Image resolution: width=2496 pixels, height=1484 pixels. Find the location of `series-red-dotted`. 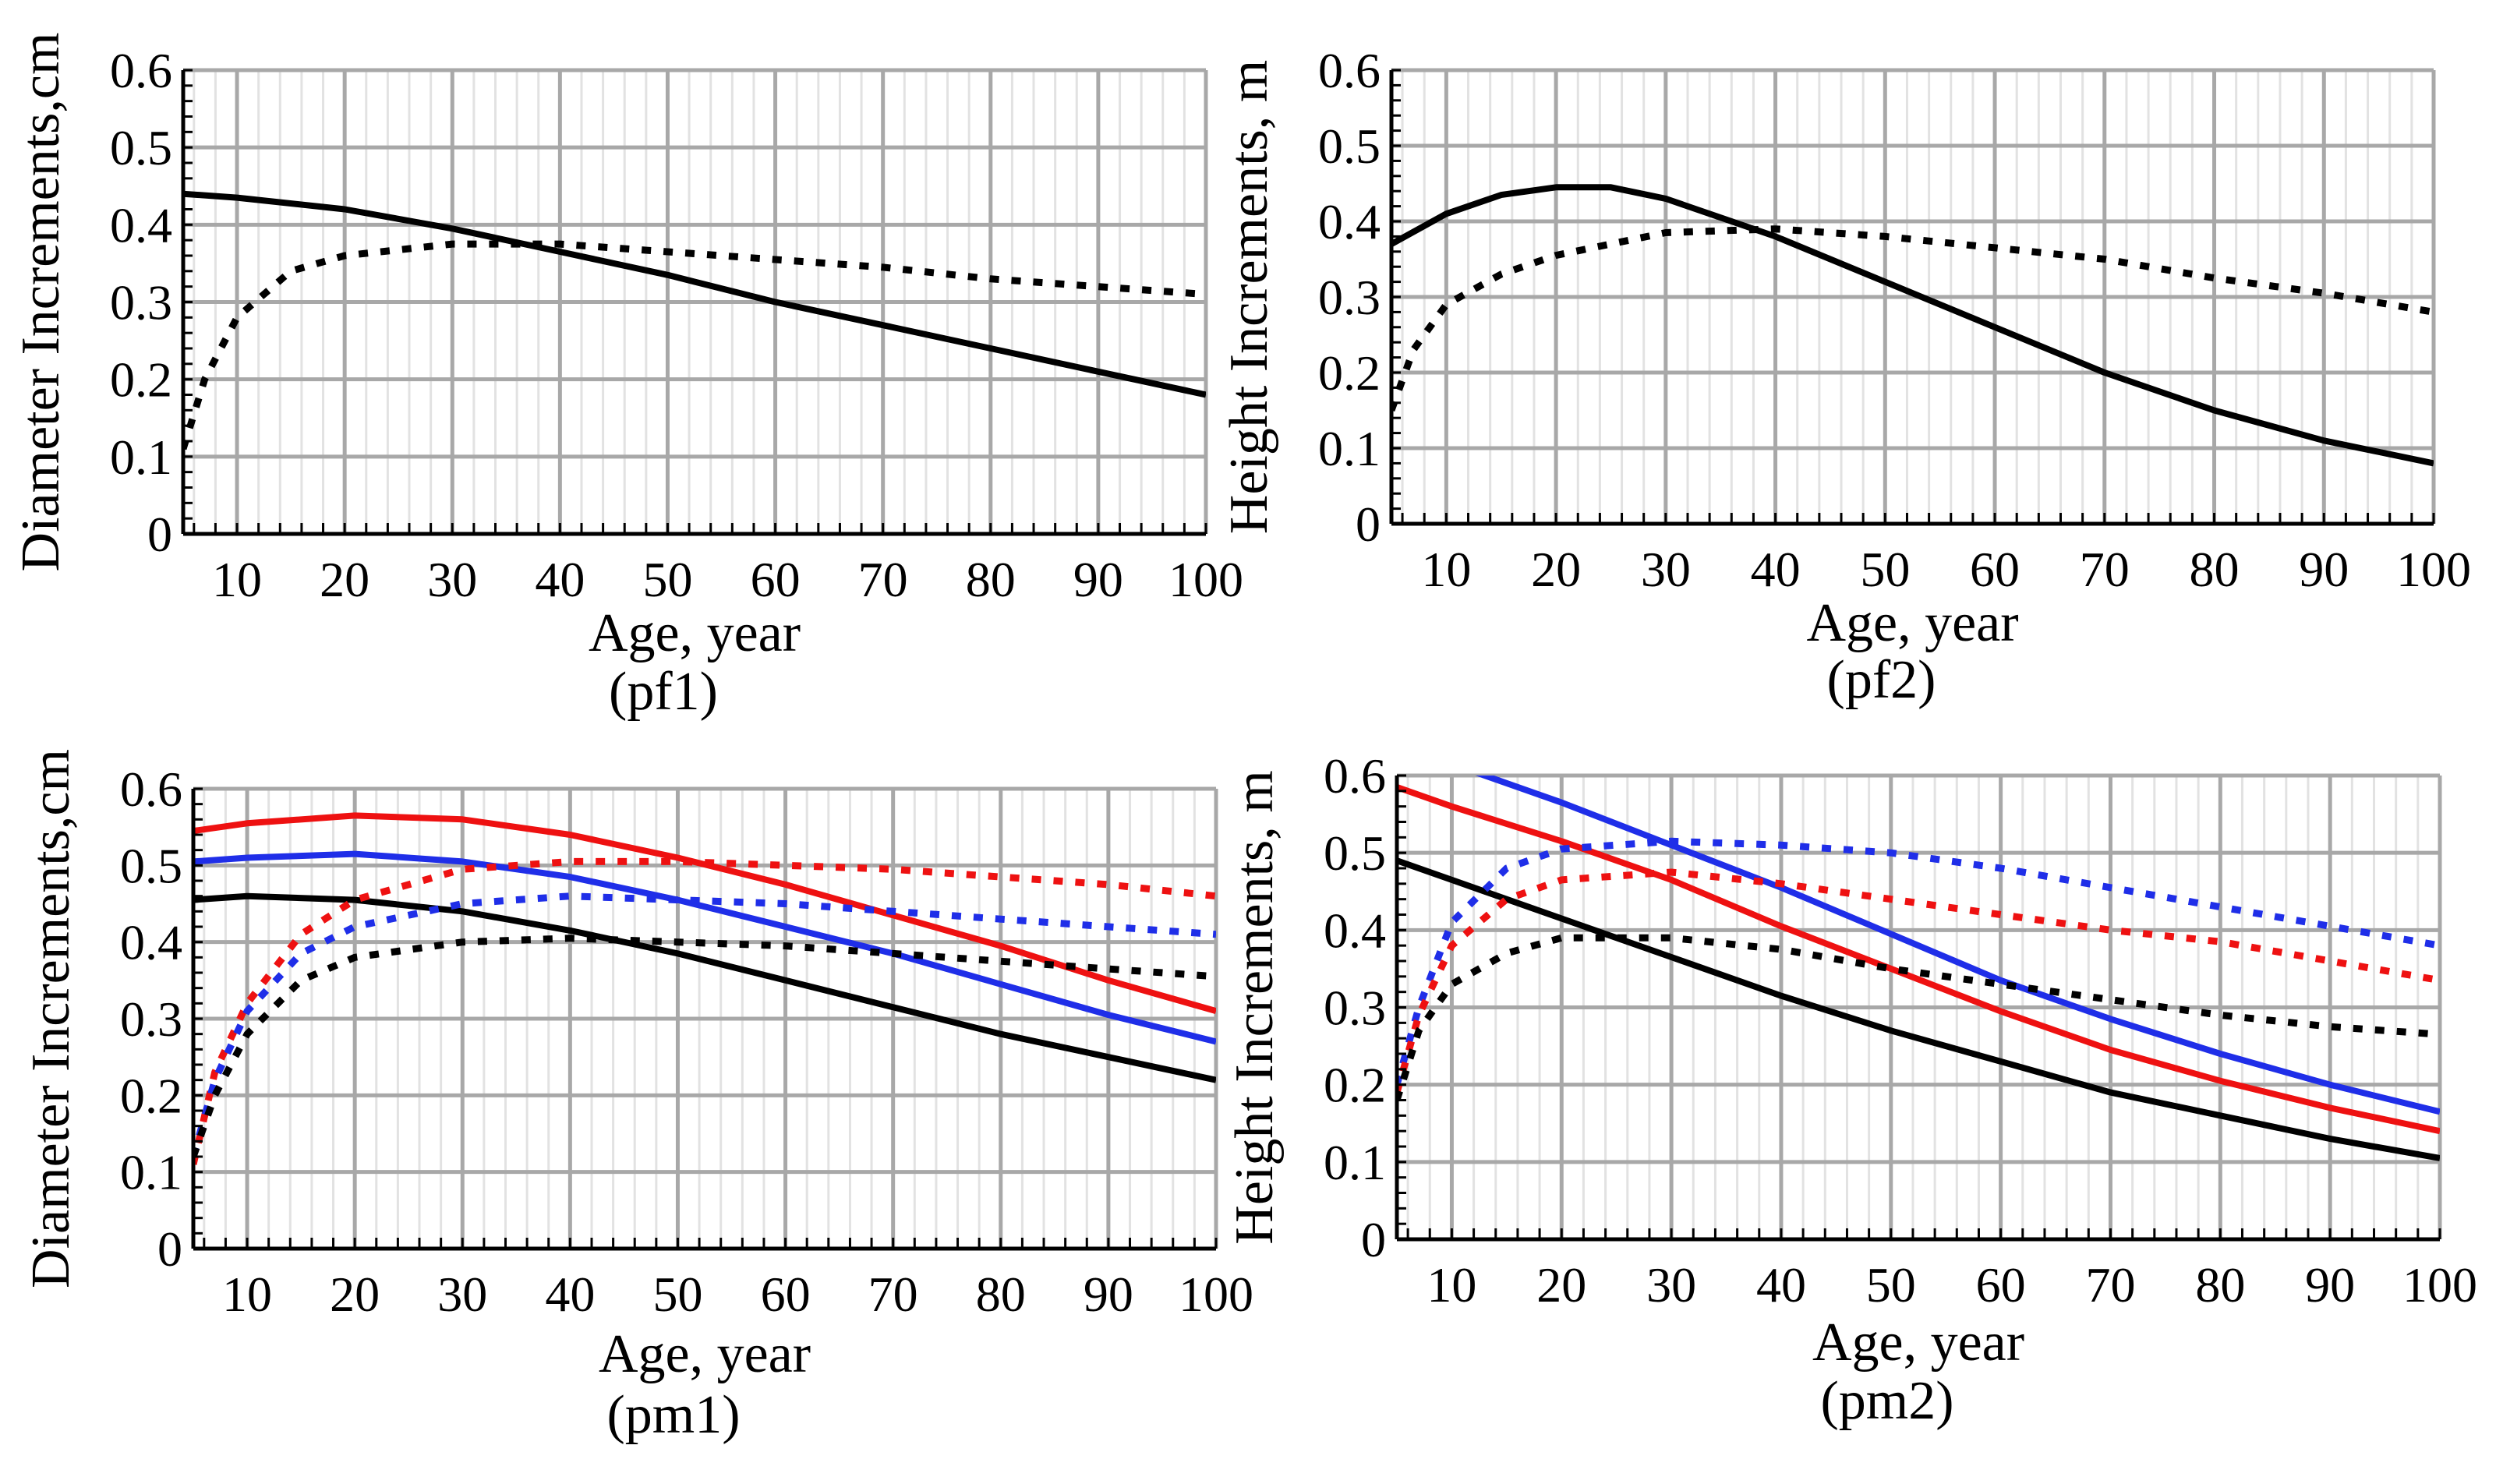

series-red-dotted is located at coordinates (1918, 981).